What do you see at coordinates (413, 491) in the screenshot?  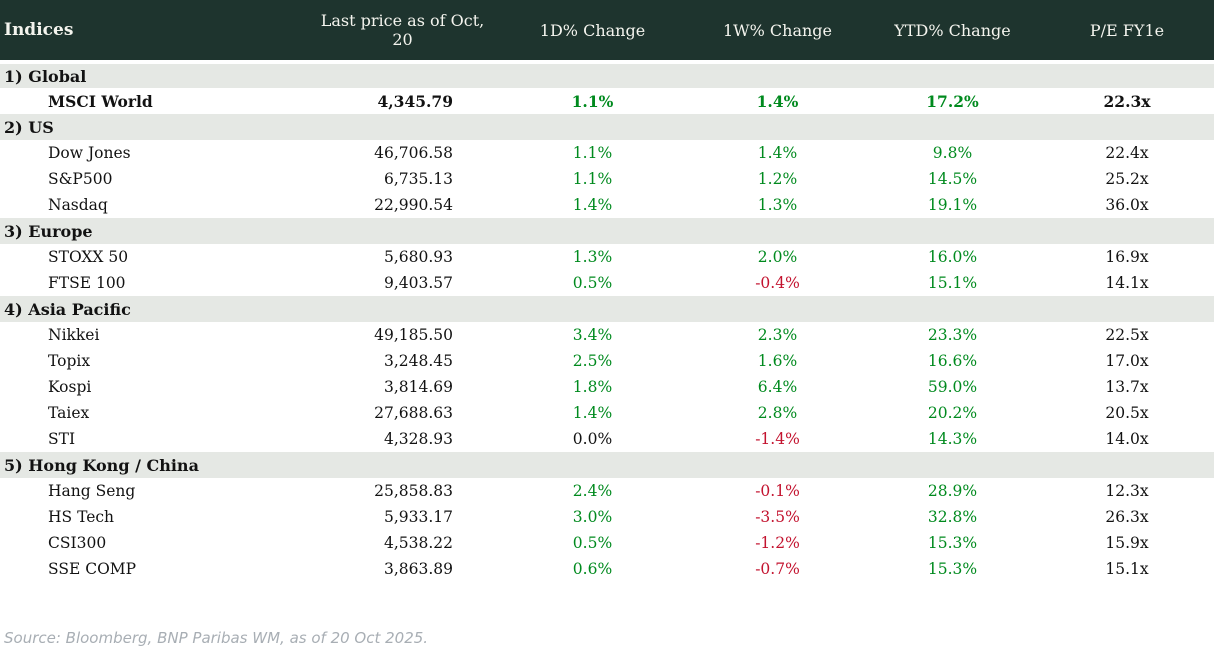 I see `price-cell: 25,858.83` at bounding box center [413, 491].